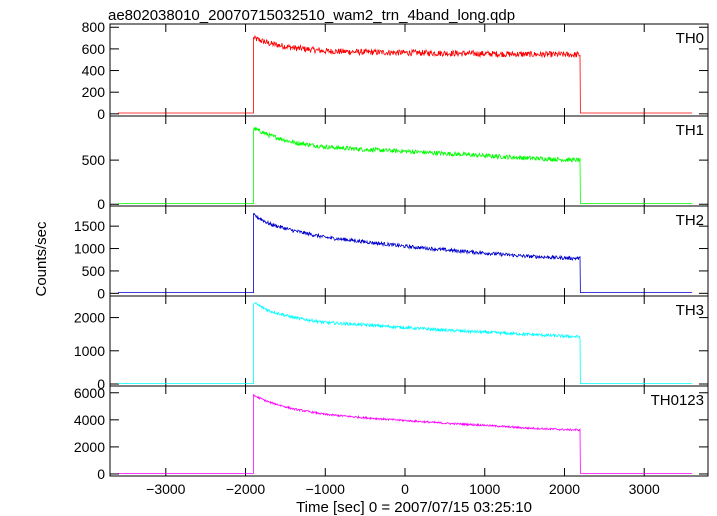 This screenshot has width=717, height=516. I want to click on x-tick-label: −1000, so click(326, 489).